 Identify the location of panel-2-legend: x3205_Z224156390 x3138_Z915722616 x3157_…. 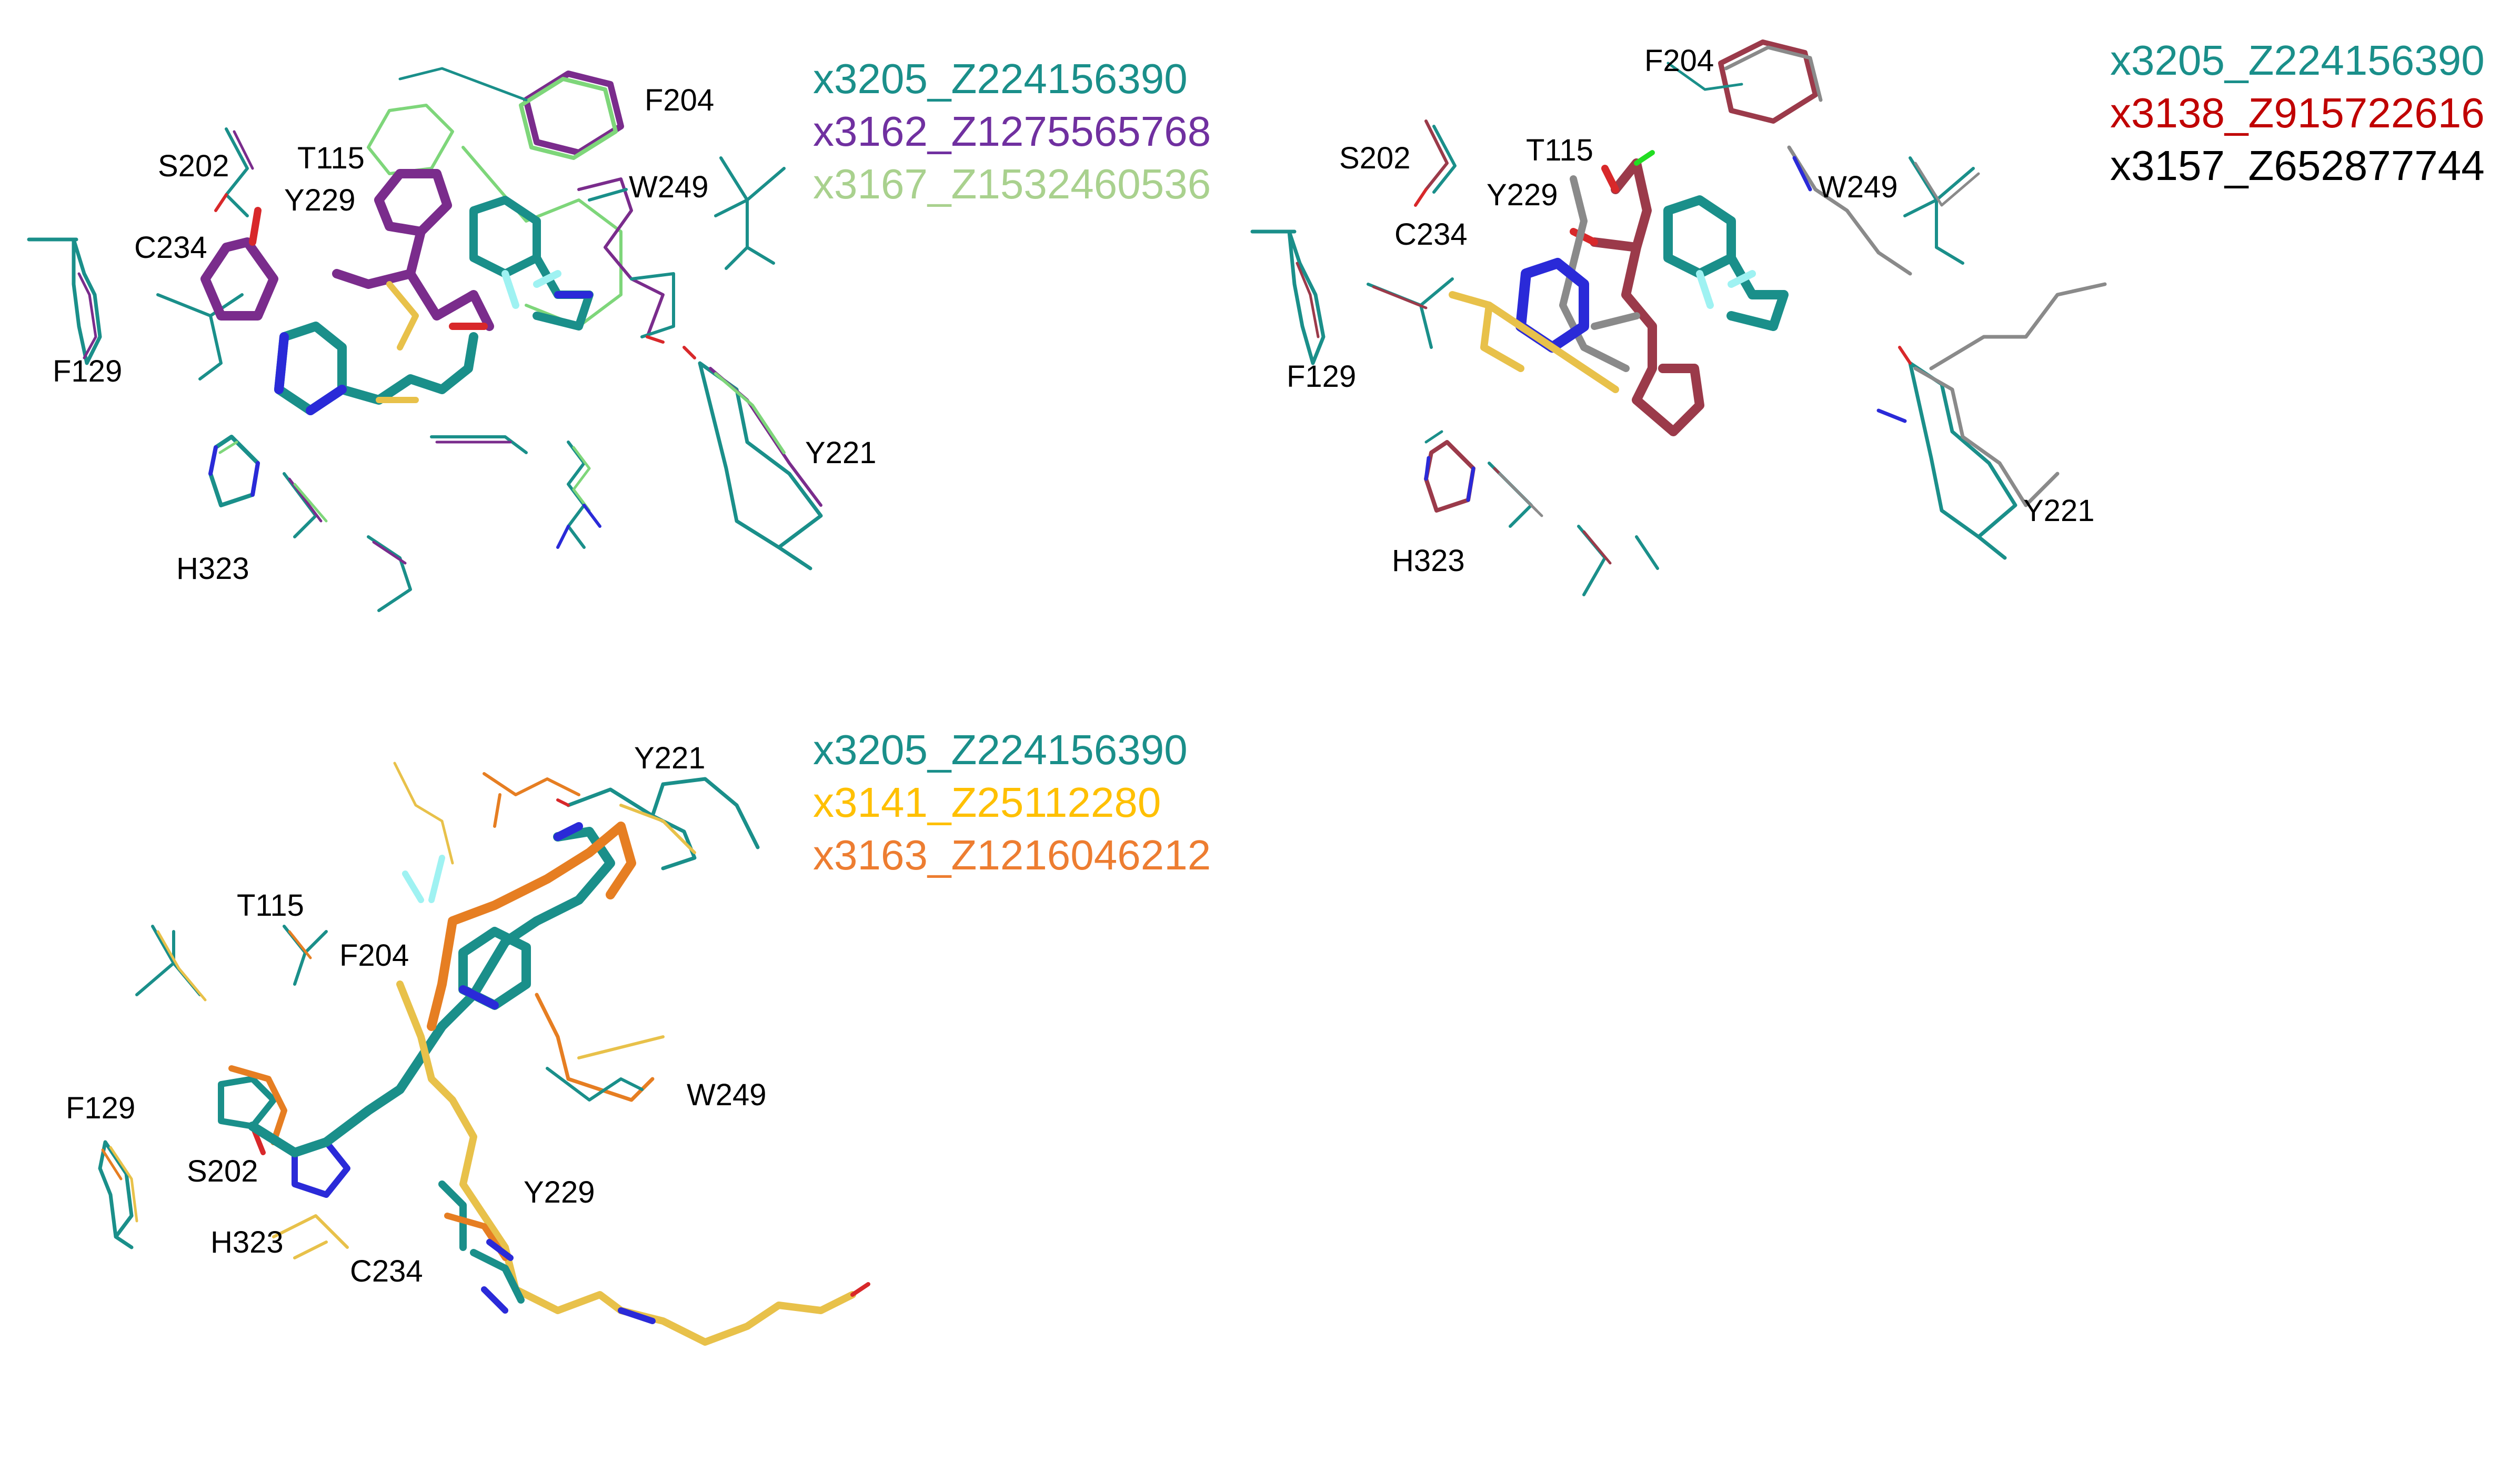
(2297, 113).